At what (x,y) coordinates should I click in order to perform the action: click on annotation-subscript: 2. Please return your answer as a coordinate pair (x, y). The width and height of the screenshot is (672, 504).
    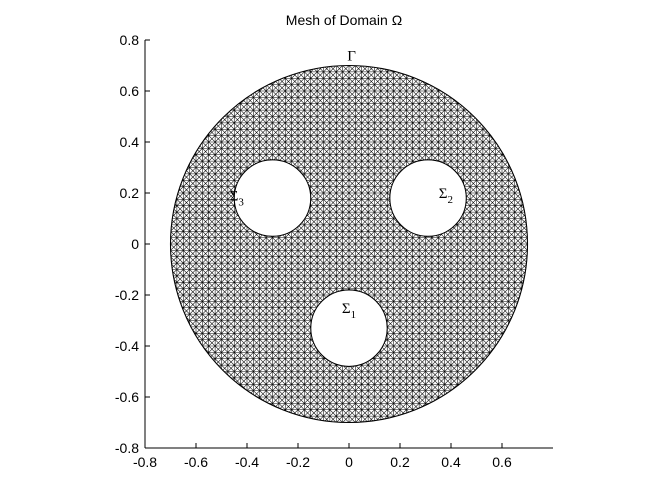
    Looking at the image, I should click on (451, 200).